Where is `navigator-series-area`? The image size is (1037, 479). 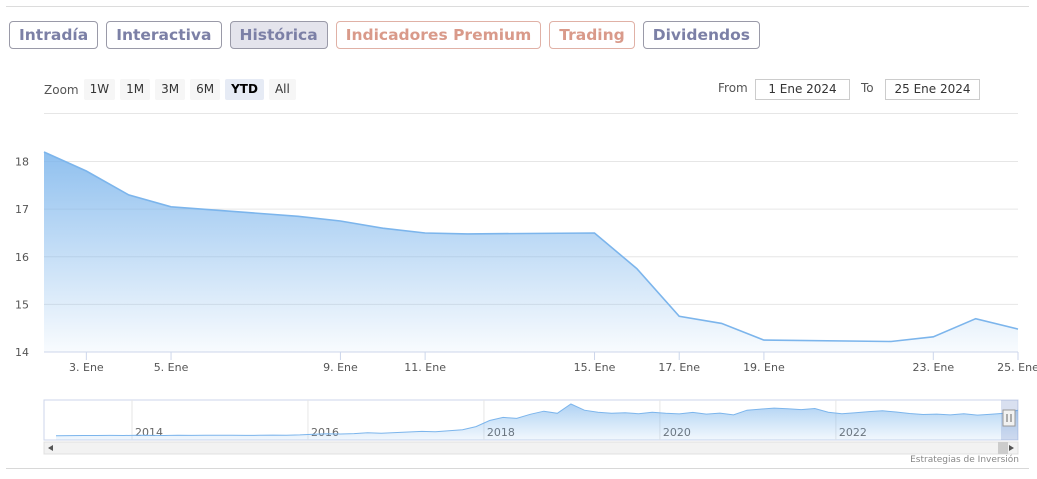
navigator-series-area is located at coordinates (537, 422).